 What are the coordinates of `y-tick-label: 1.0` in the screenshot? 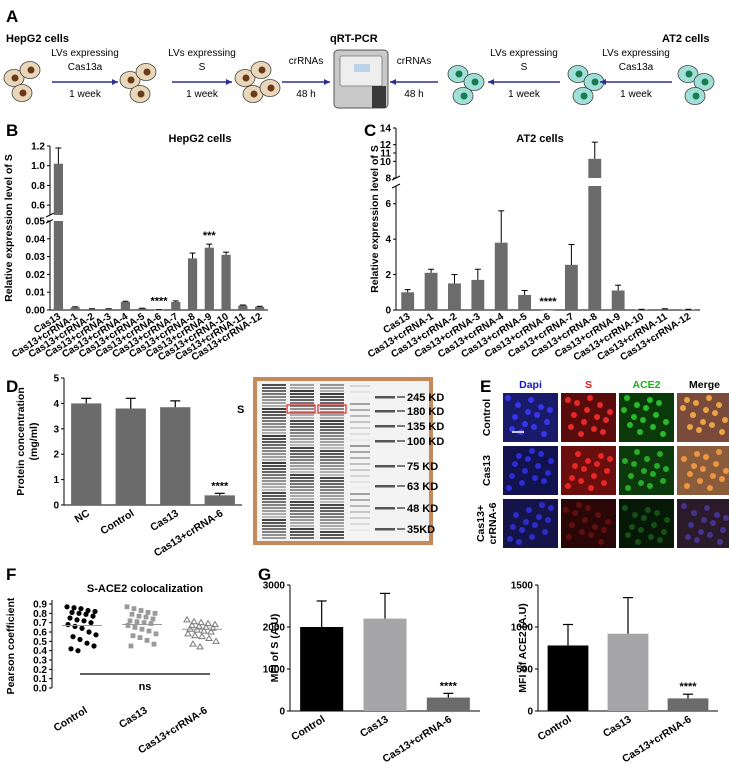 It's located at (38, 166).